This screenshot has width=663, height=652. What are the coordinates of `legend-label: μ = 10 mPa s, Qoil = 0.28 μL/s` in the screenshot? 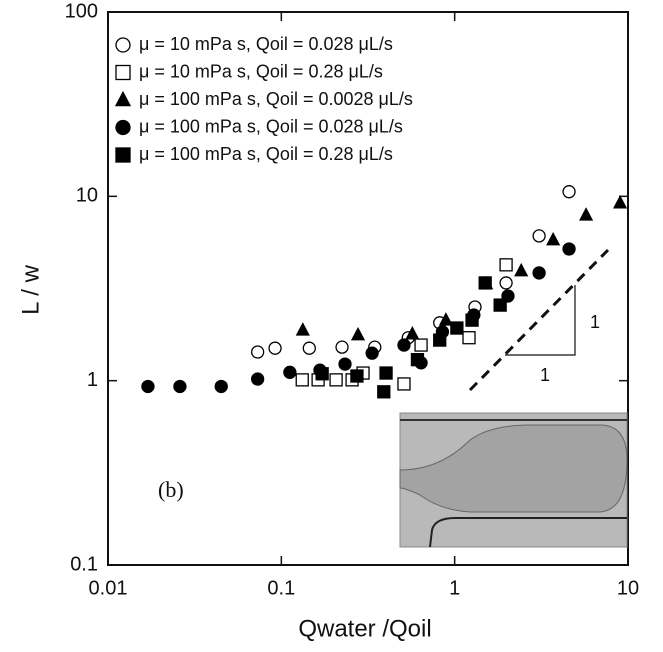 It's located at (261, 71).